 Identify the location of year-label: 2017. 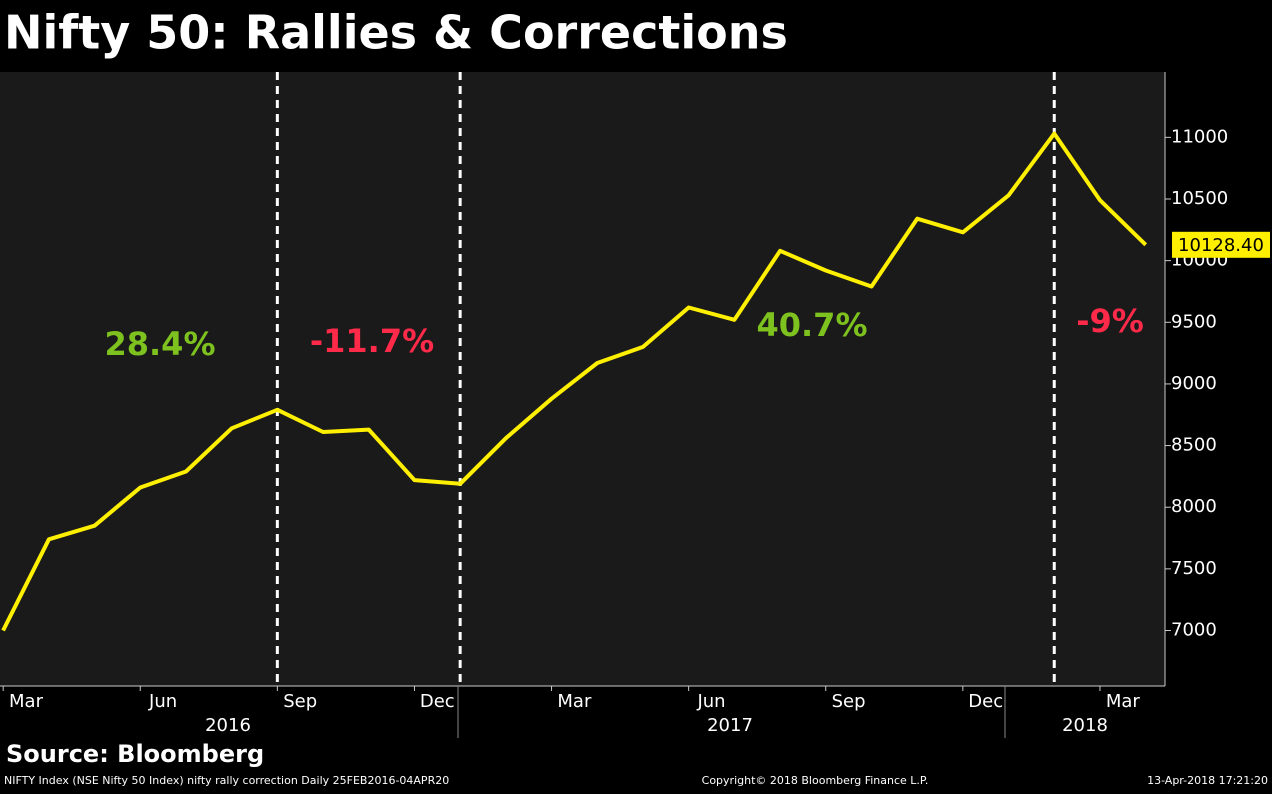
(730, 725).